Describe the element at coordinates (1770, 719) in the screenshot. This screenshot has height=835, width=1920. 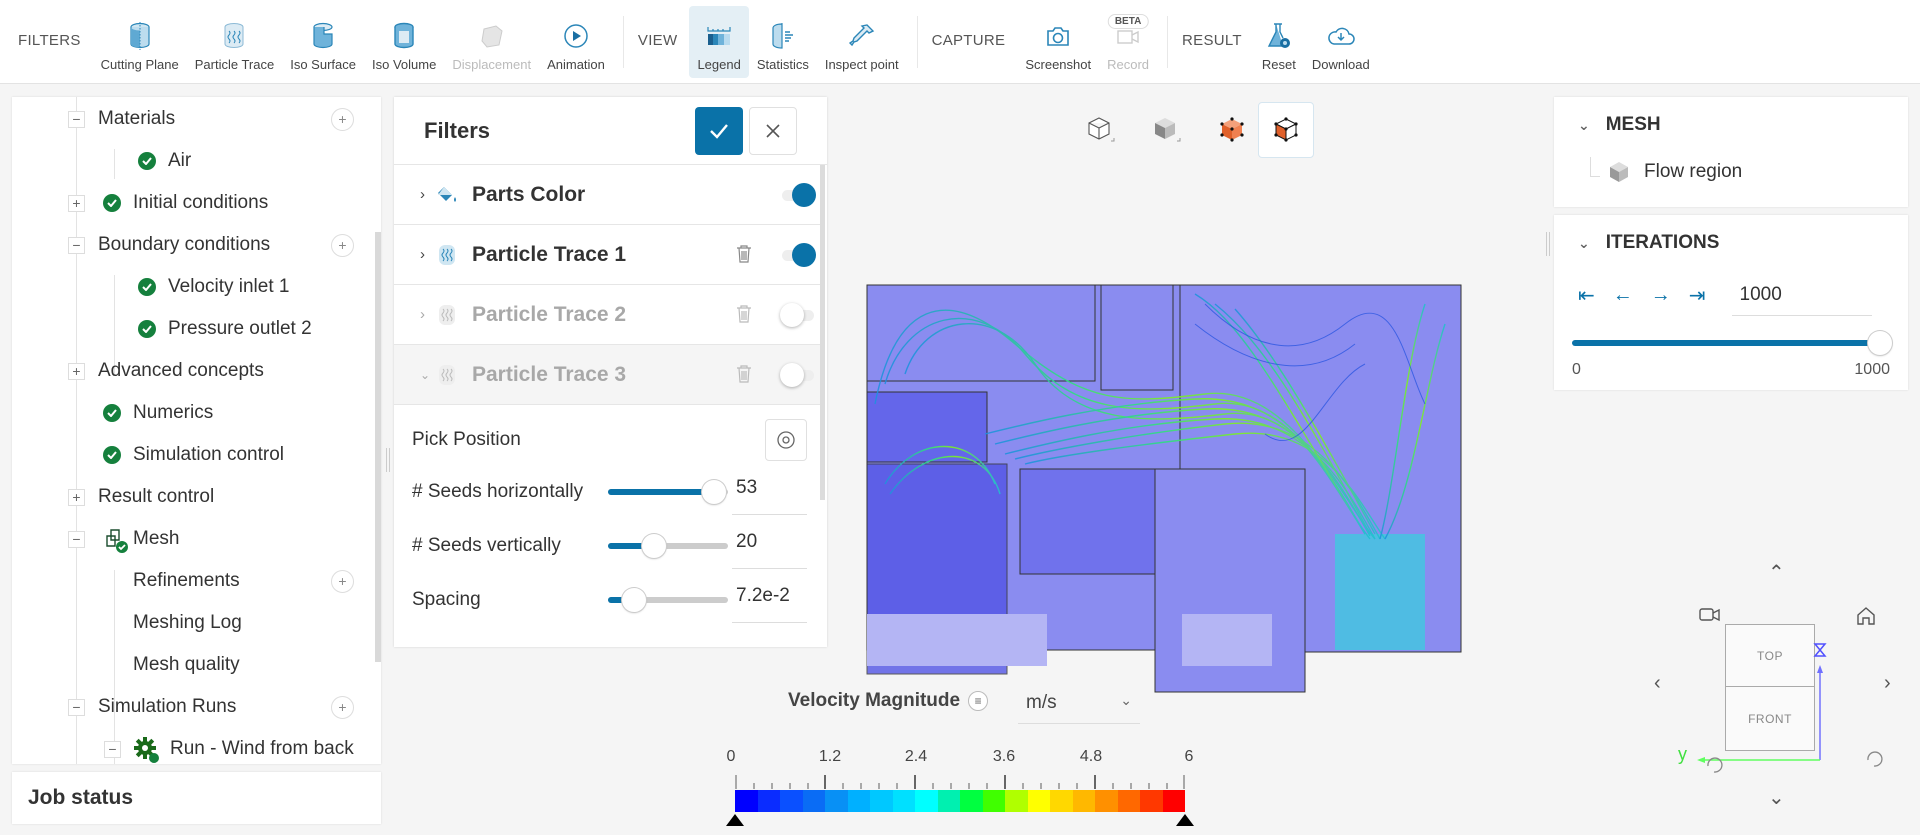
I see `navcube-front-face: FRONT` at that location.